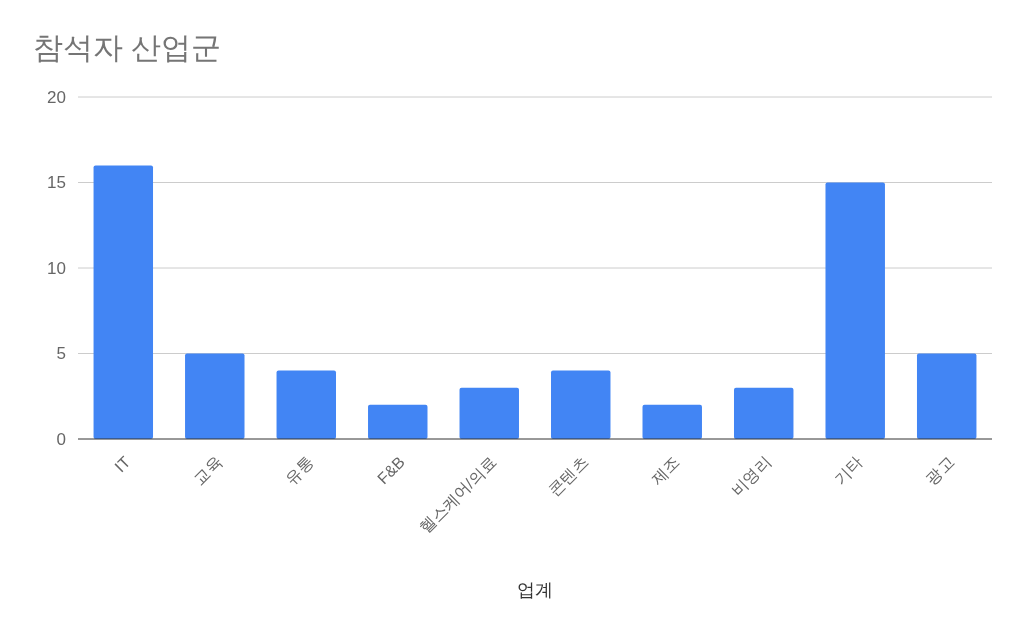  What do you see at coordinates (535, 590) in the screenshot?
I see `x-axis-title: 업계` at bounding box center [535, 590].